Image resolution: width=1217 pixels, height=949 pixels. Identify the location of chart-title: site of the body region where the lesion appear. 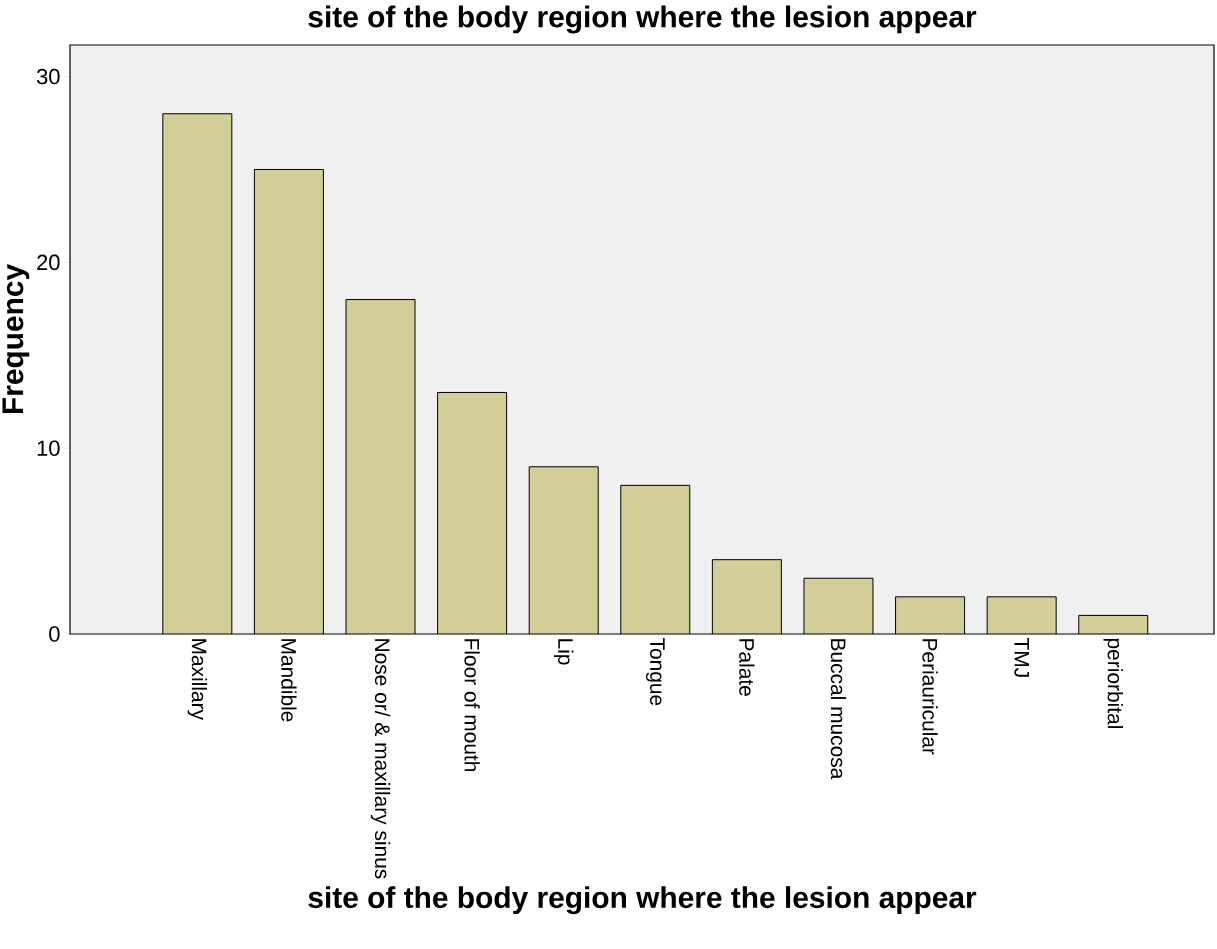
(642, 19).